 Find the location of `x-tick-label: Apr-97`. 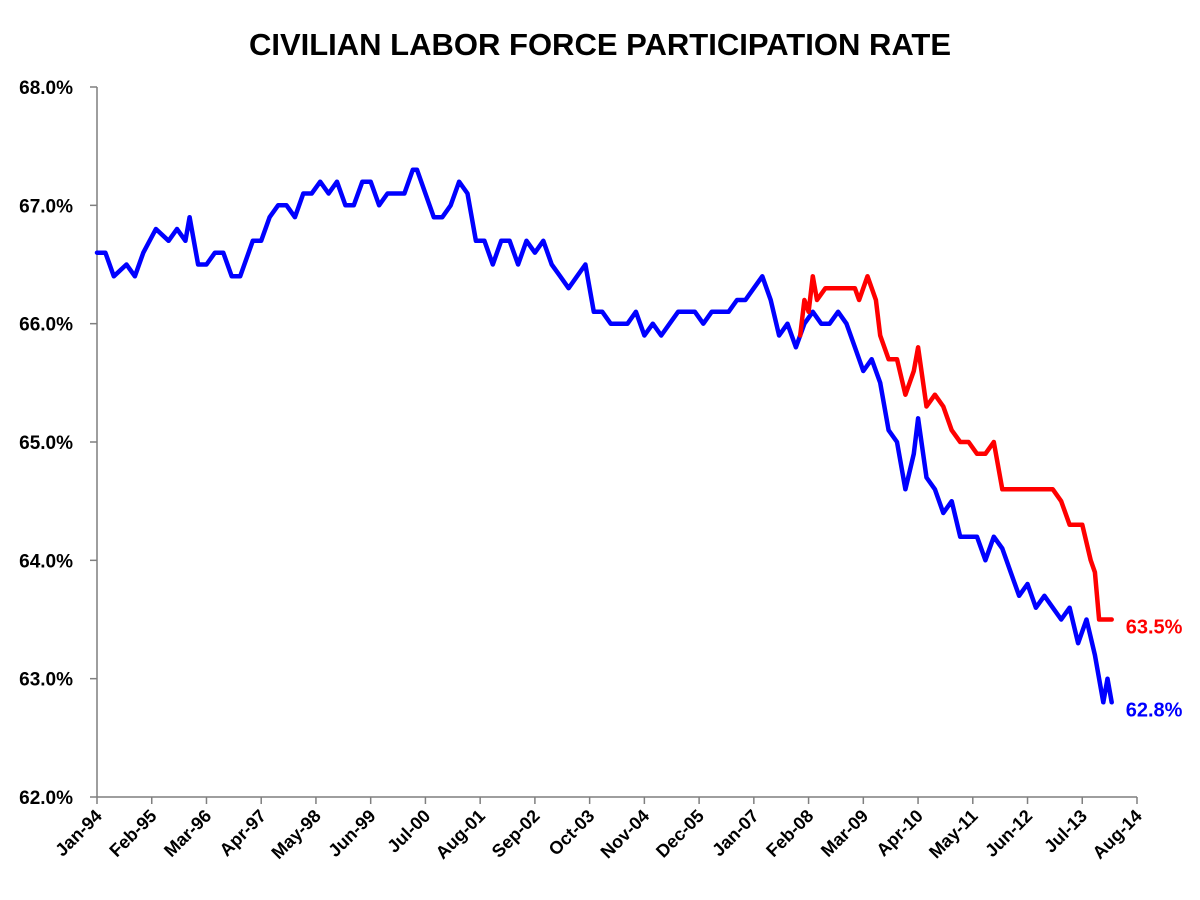

x-tick-label: Apr-97 is located at coordinates (243, 833).